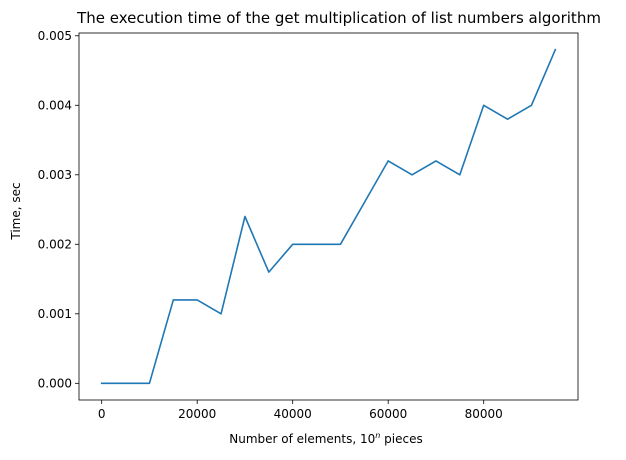 This screenshot has height=460, width=626. Describe the element at coordinates (16, 211) in the screenshot. I see `y-axis-label: Time, sec` at that location.